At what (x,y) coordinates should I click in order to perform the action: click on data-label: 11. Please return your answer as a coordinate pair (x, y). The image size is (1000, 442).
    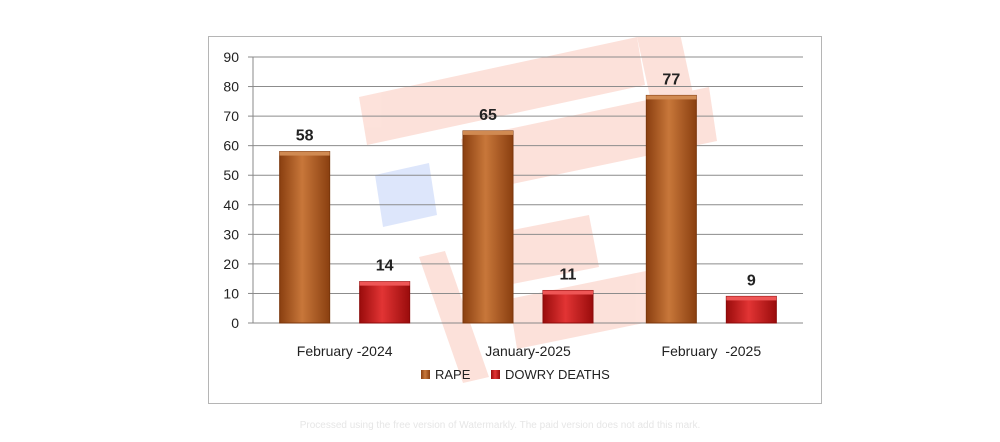
    Looking at the image, I should click on (568, 274).